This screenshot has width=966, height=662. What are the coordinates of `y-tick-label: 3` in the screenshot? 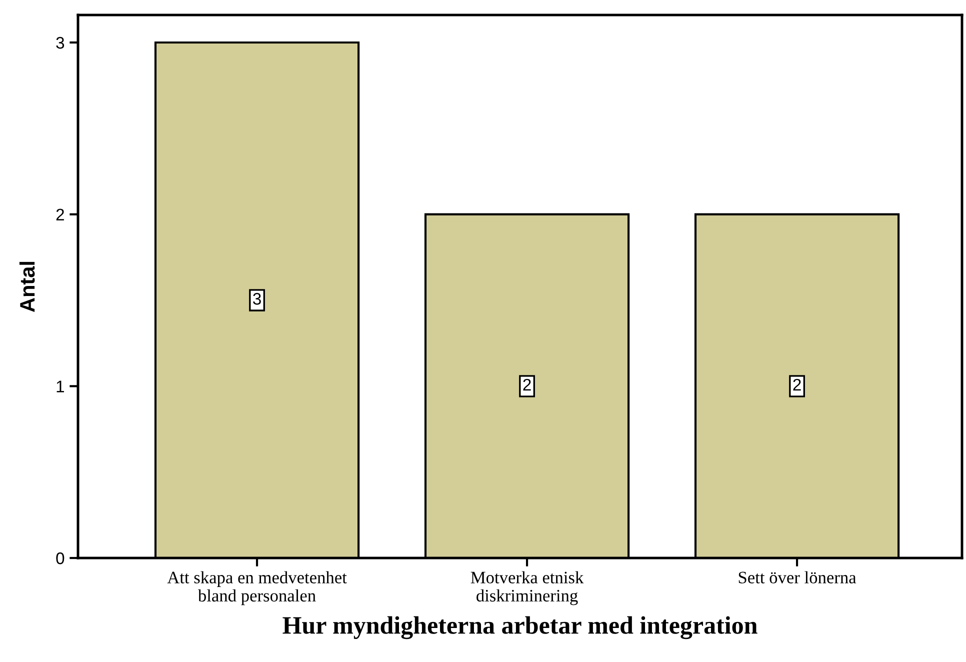 It's located at (60, 42).